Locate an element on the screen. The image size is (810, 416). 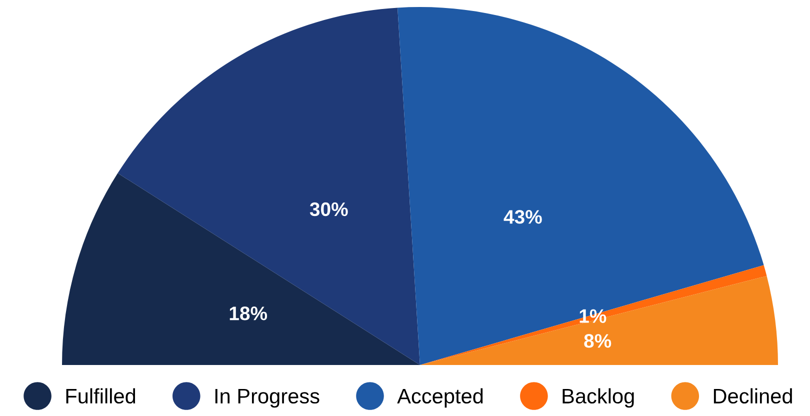
data-label: 18% is located at coordinates (249, 313).